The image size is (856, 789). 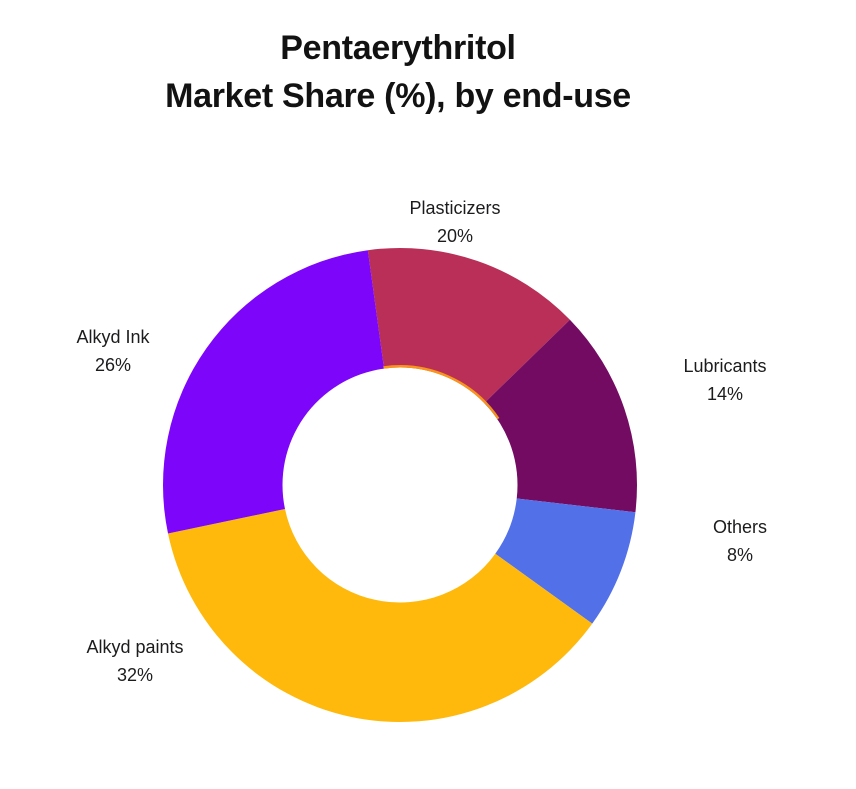 What do you see at coordinates (739, 555) in the screenshot?
I see `slice-label-percent: 8%` at bounding box center [739, 555].